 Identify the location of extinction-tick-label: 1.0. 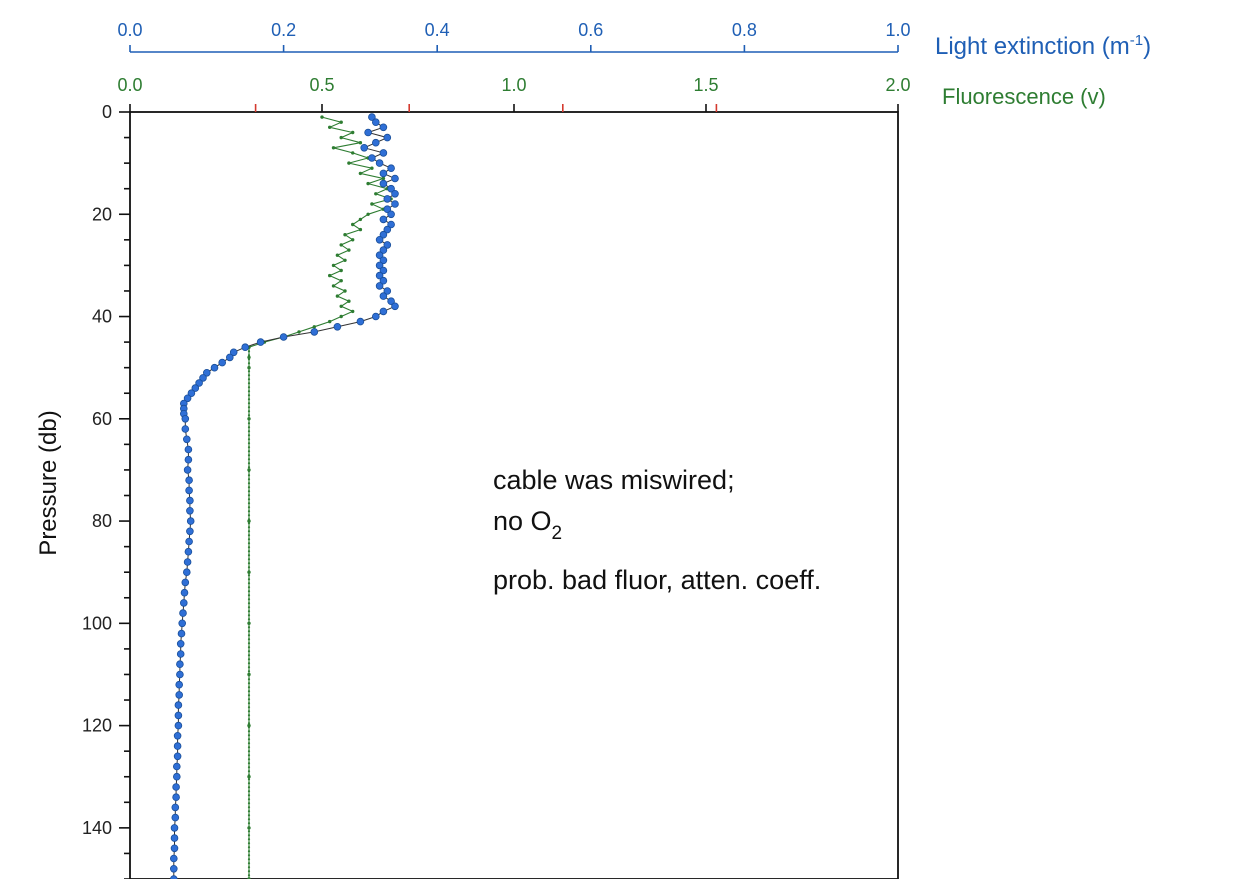
(897, 30).